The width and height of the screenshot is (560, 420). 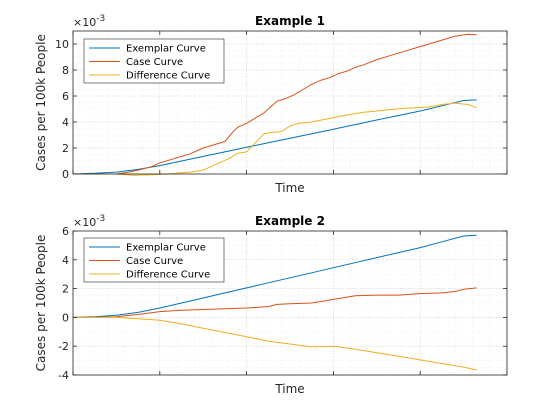 What do you see at coordinates (63, 375) in the screenshot?
I see `y-tick-label: -4` at bounding box center [63, 375].